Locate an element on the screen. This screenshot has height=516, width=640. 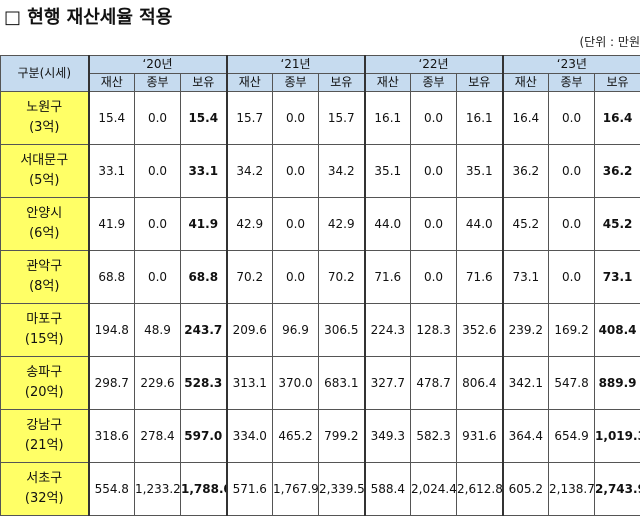
title: □ 현행 재산세율 적용 is located at coordinates (88, 16).